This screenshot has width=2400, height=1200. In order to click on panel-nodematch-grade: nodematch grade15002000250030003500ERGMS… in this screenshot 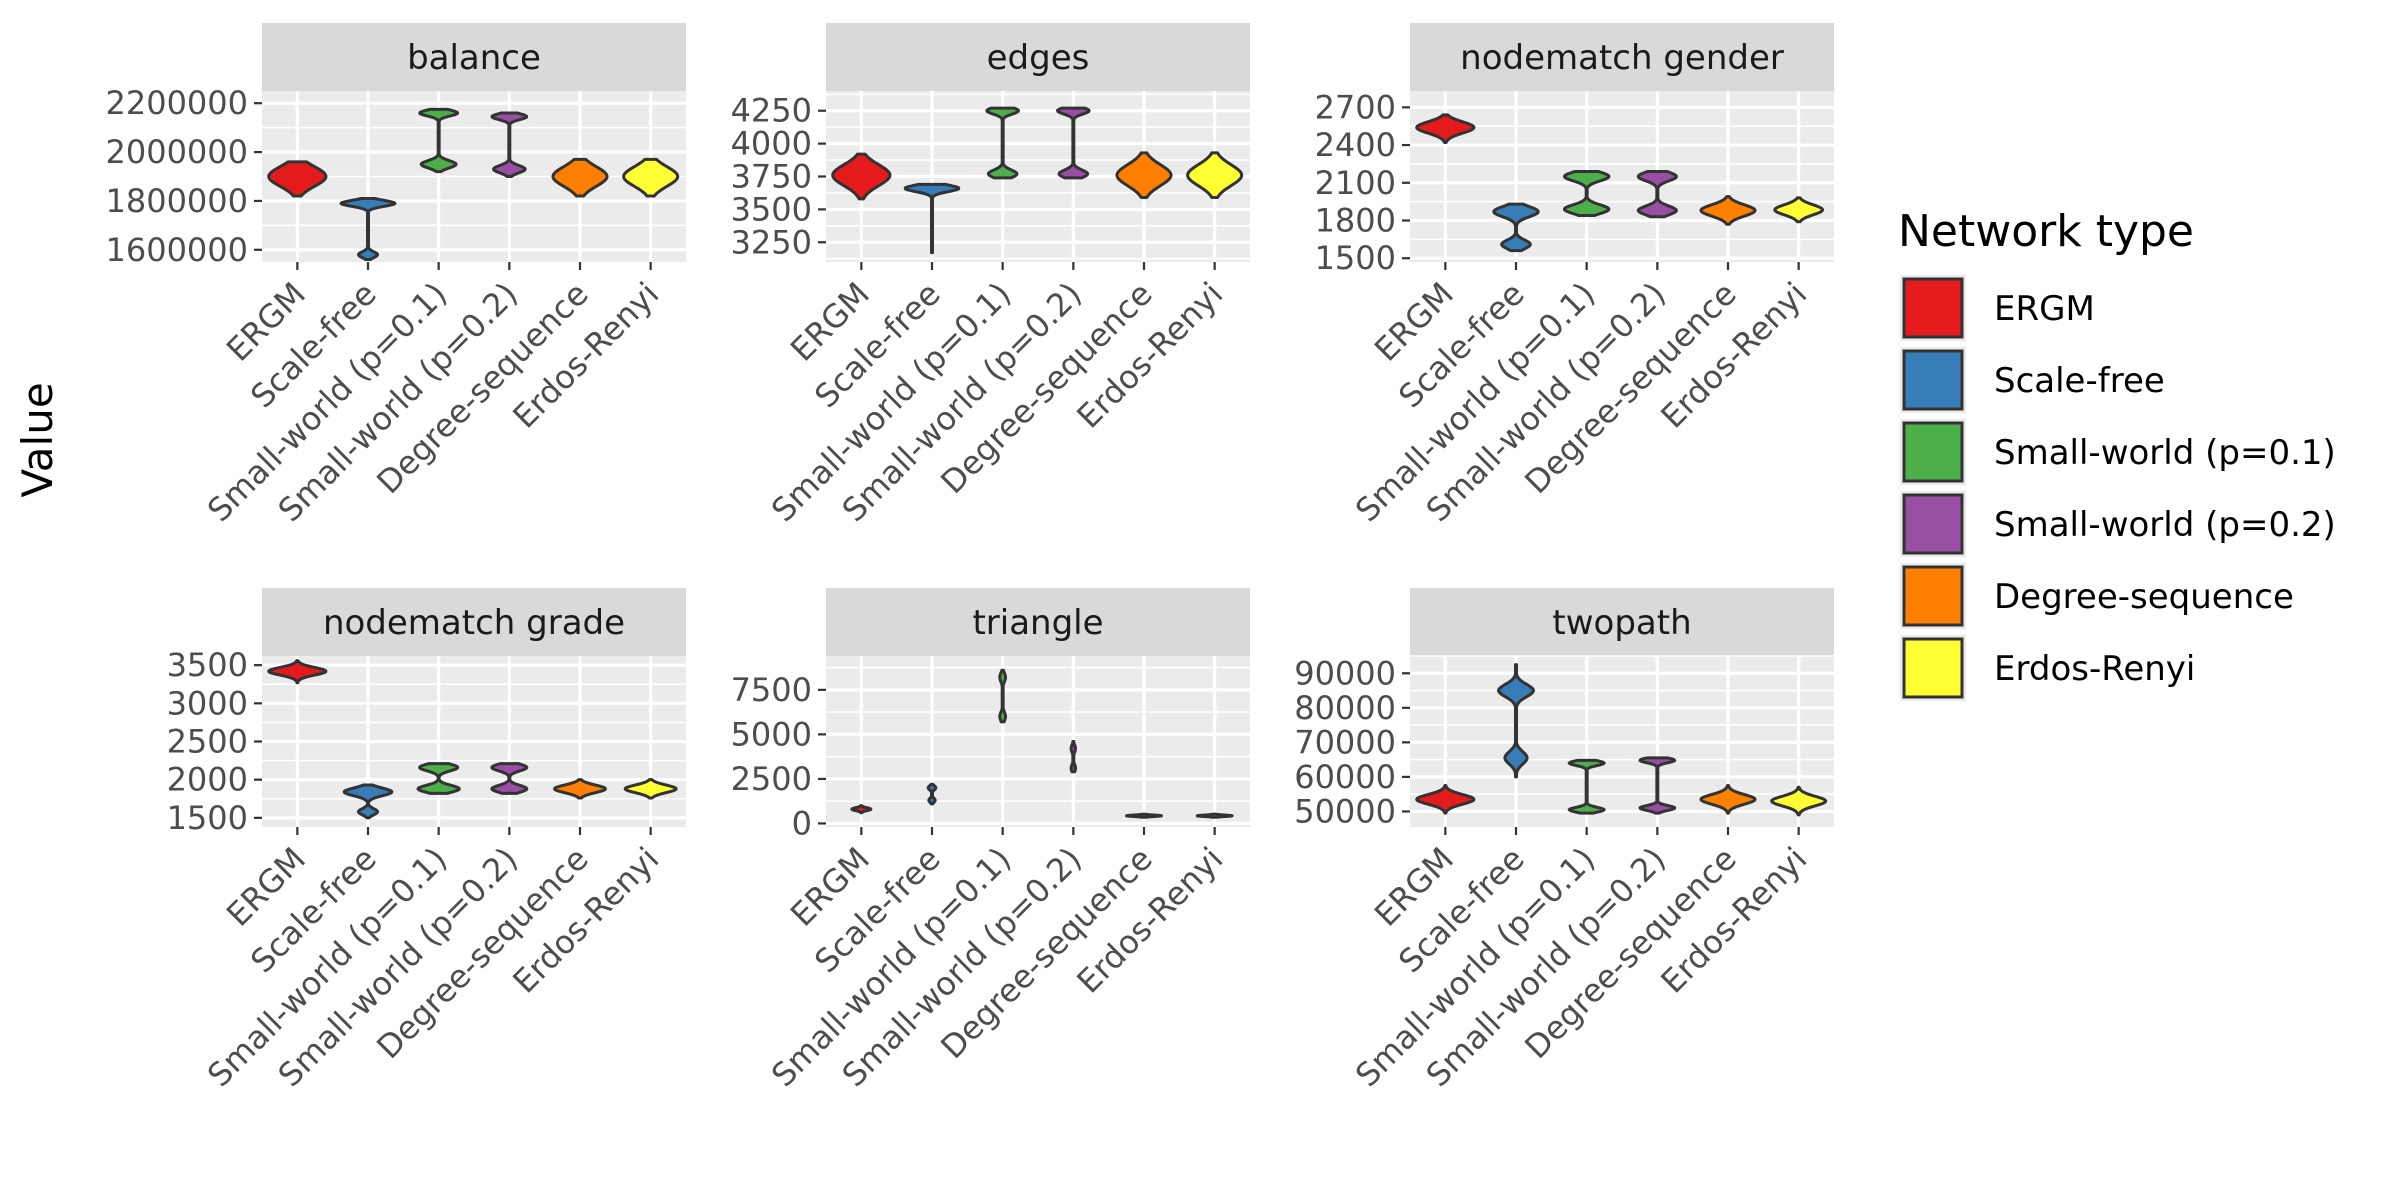, I will do `click(426, 841)`.